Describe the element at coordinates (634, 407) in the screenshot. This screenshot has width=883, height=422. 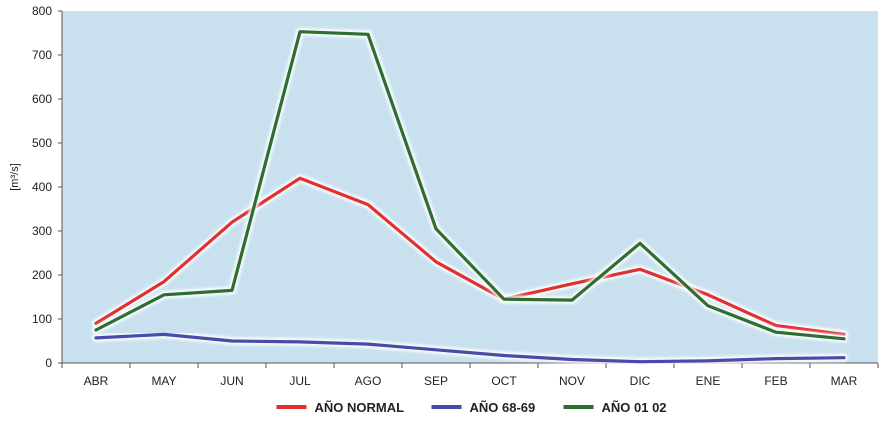
I see `legend-label-a-o-01-02: AÑO 01 02` at that location.